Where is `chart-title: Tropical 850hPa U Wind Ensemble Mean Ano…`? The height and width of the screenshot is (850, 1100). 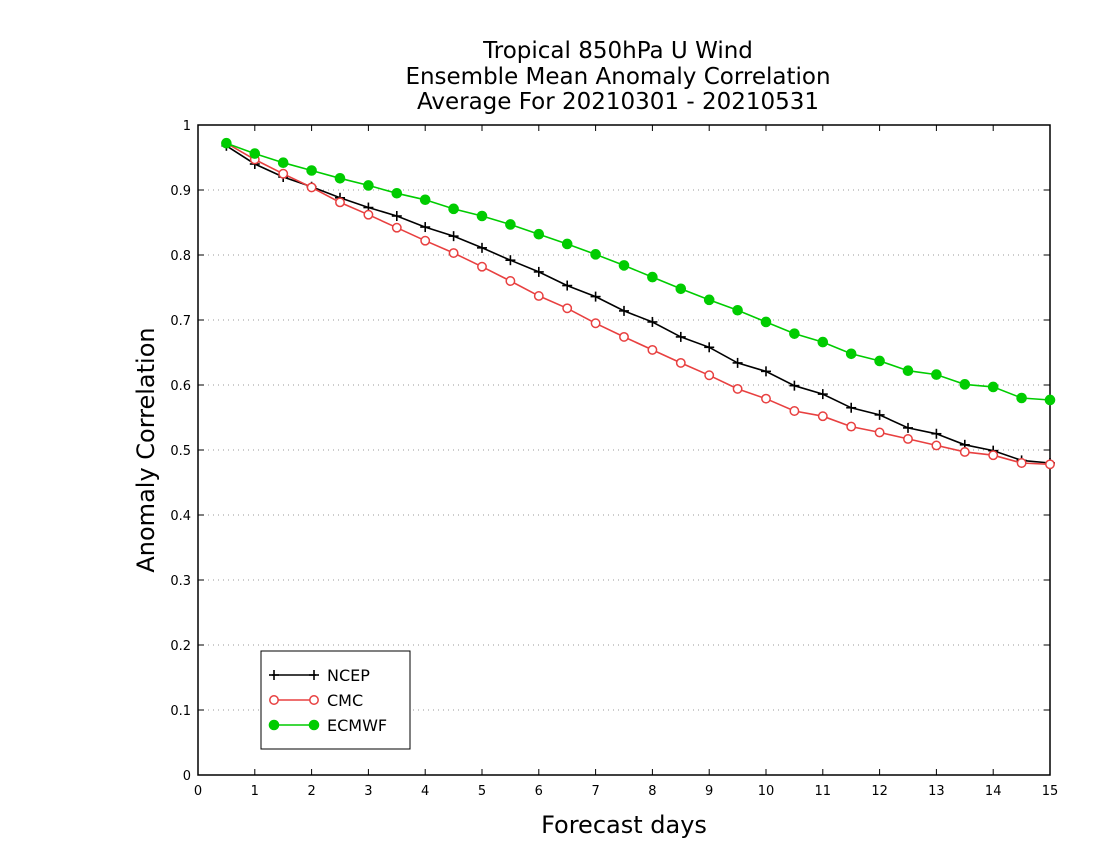
chart-title: Tropical 850hPa U Wind Ensemble Mean Ano… is located at coordinates (617, 76).